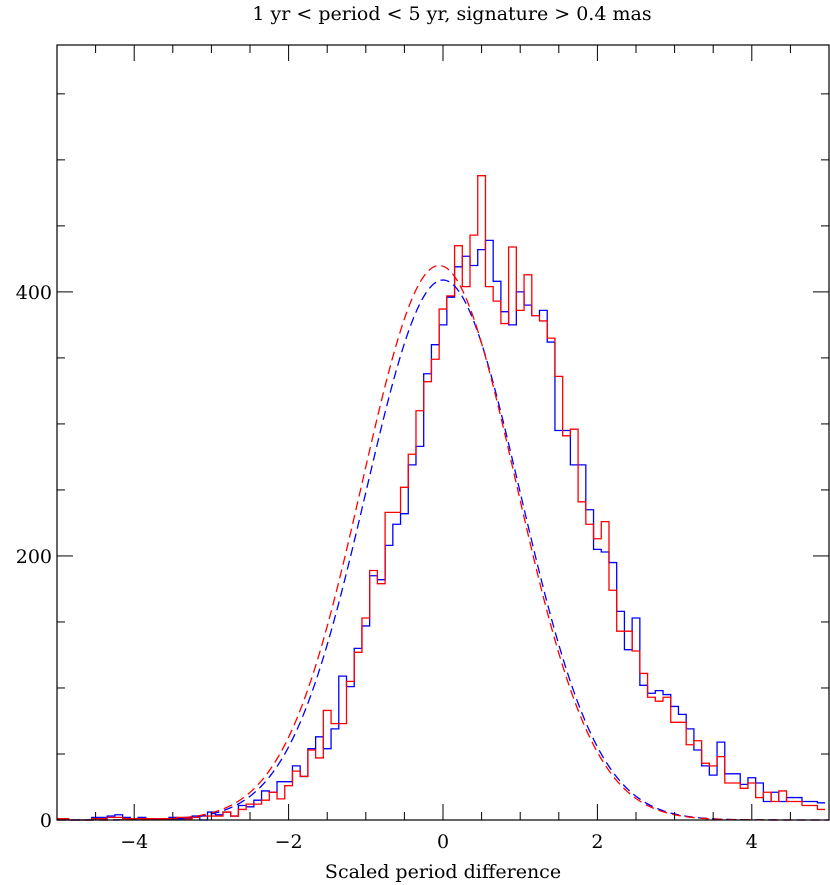 The image size is (830, 885). I want to click on y-tick-label: 400, so click(34, 293).